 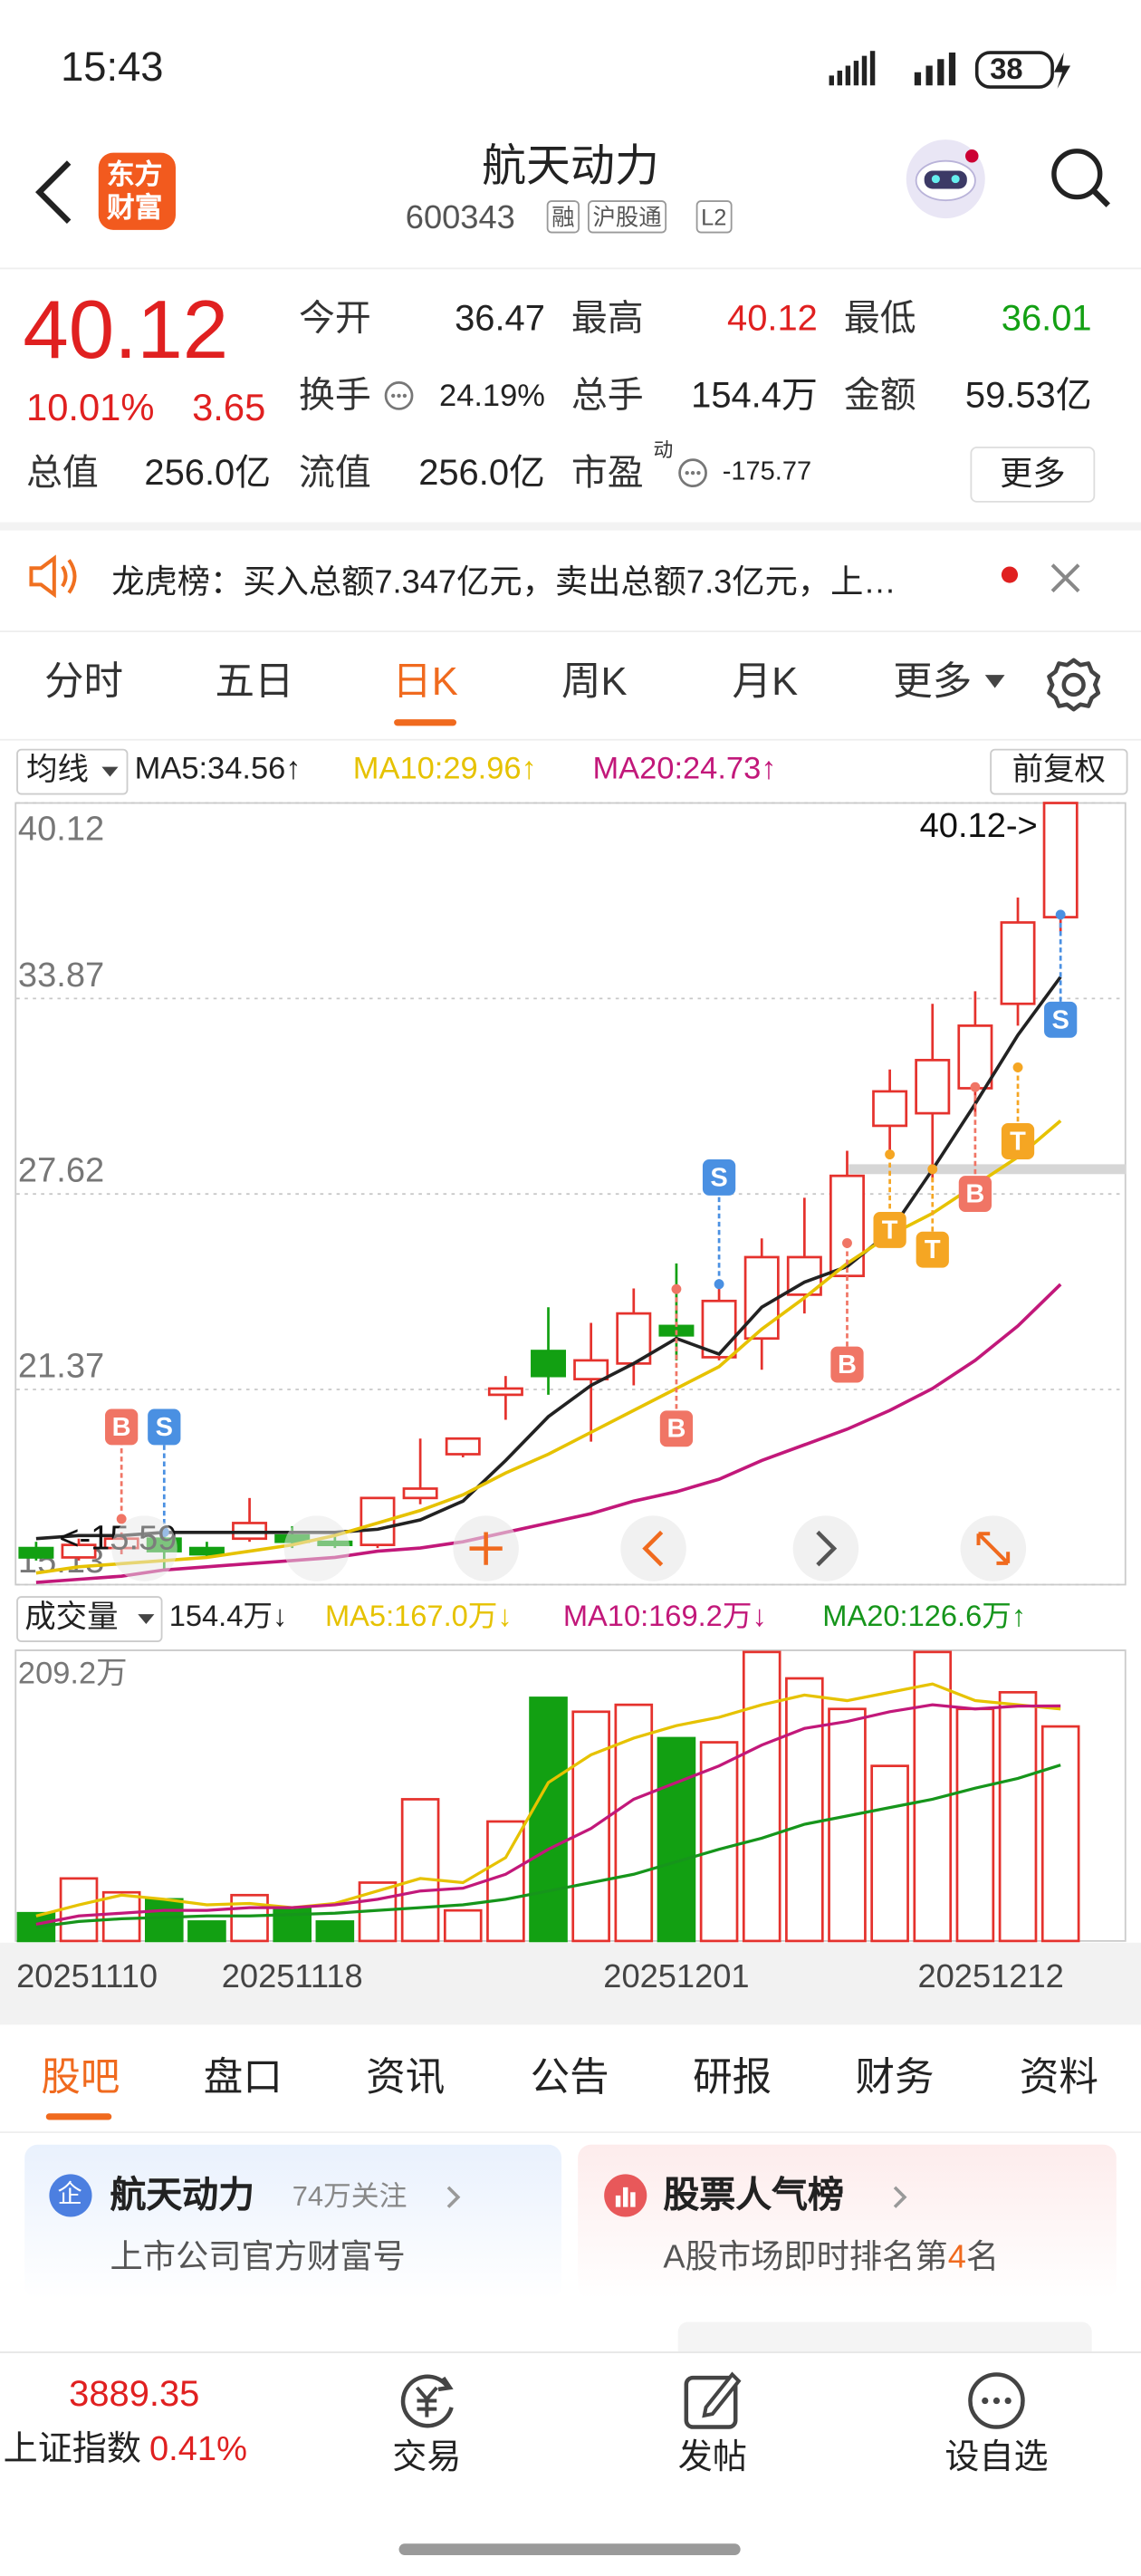 I want to click on field-value: 256.0亿, so click(x=208, y=472).